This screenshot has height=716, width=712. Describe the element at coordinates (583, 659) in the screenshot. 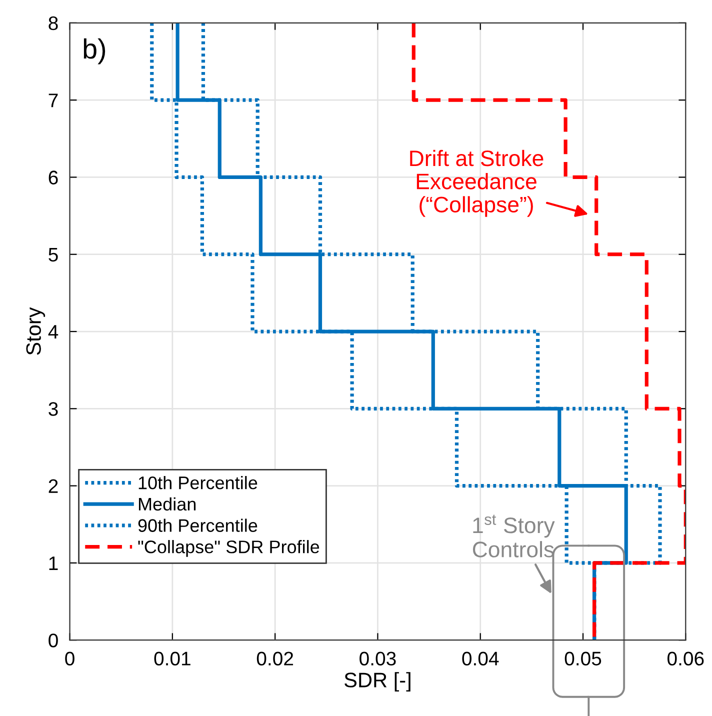

I see `x-tick-label: 0.05` at that location.